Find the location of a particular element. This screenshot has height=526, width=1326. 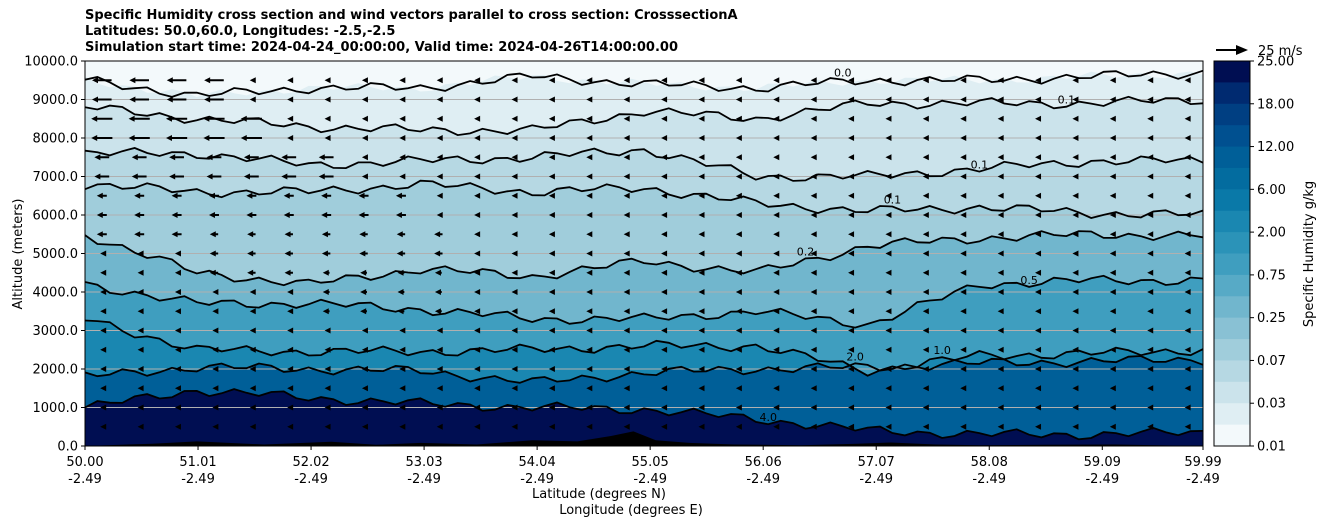

contour-label-4: 0.2 is located at coordinates (806, 251).